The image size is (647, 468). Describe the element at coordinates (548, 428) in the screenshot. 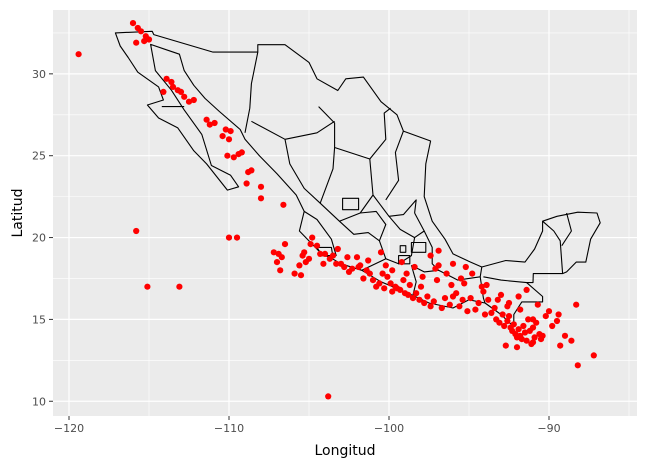

I see `x-tick-label: −90` at that location.